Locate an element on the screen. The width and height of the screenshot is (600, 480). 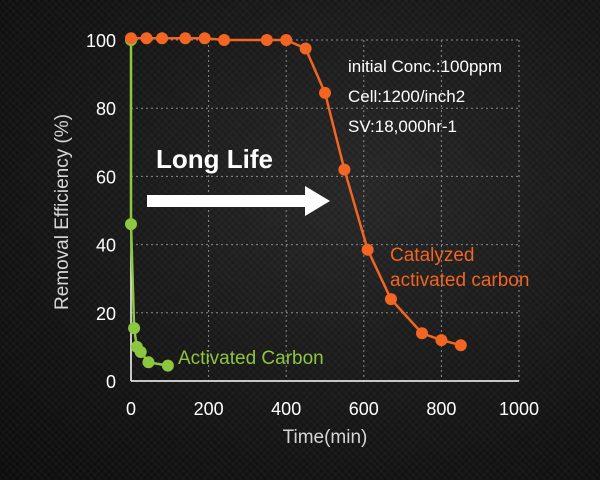
long-life-arrow is located at coordinates (238, 201).